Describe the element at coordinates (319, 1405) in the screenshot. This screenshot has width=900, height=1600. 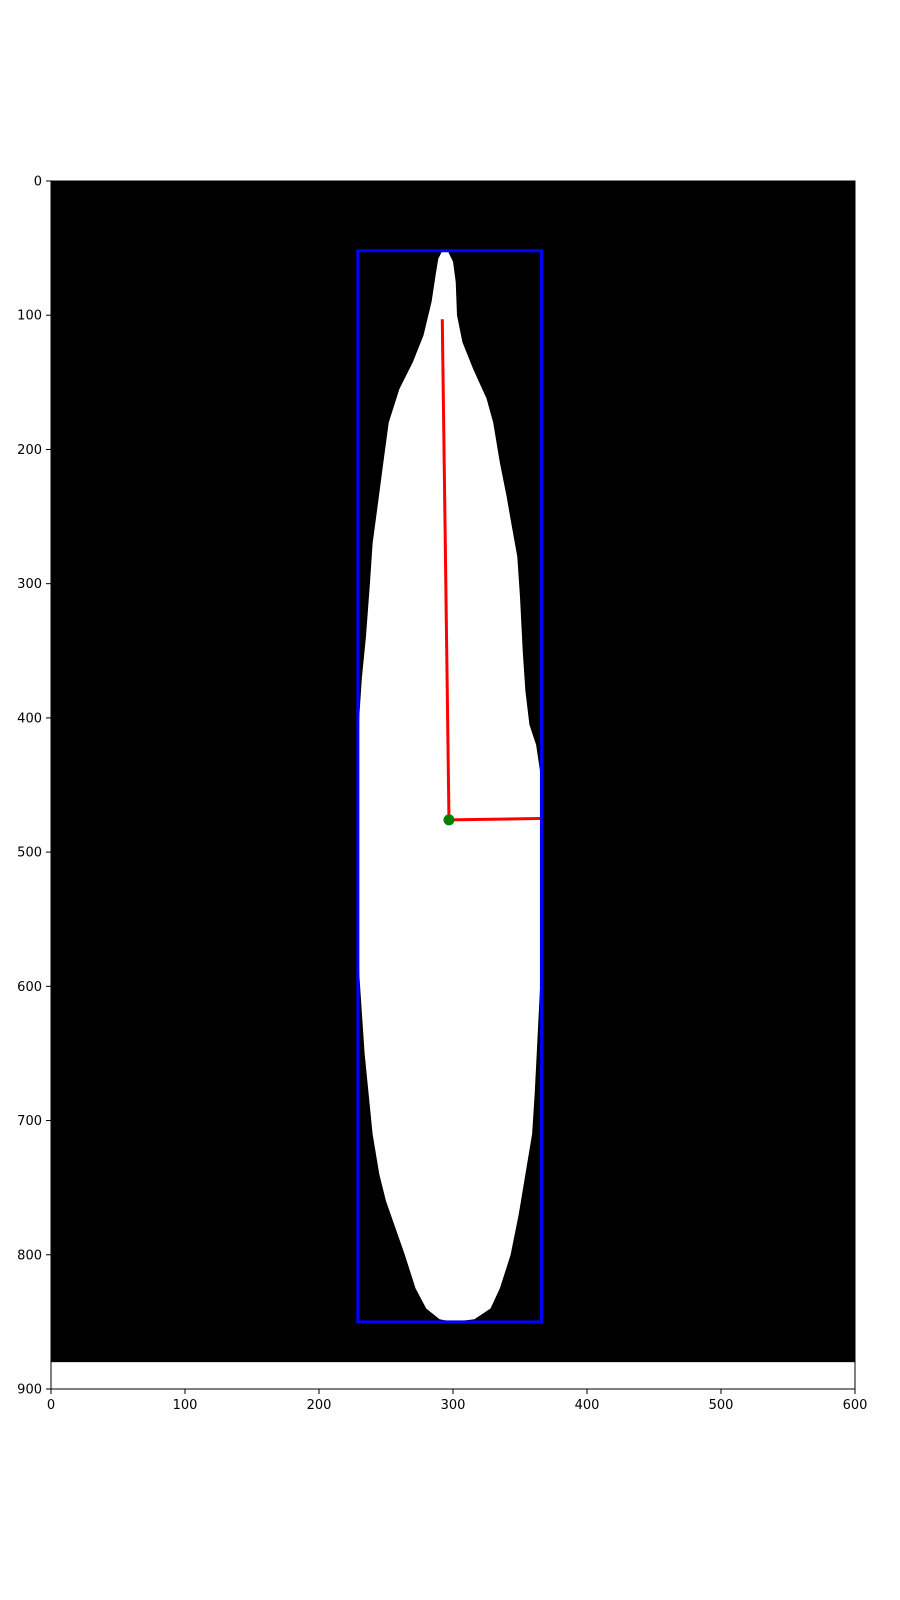
I see `x-tick-label: 200` at that location.